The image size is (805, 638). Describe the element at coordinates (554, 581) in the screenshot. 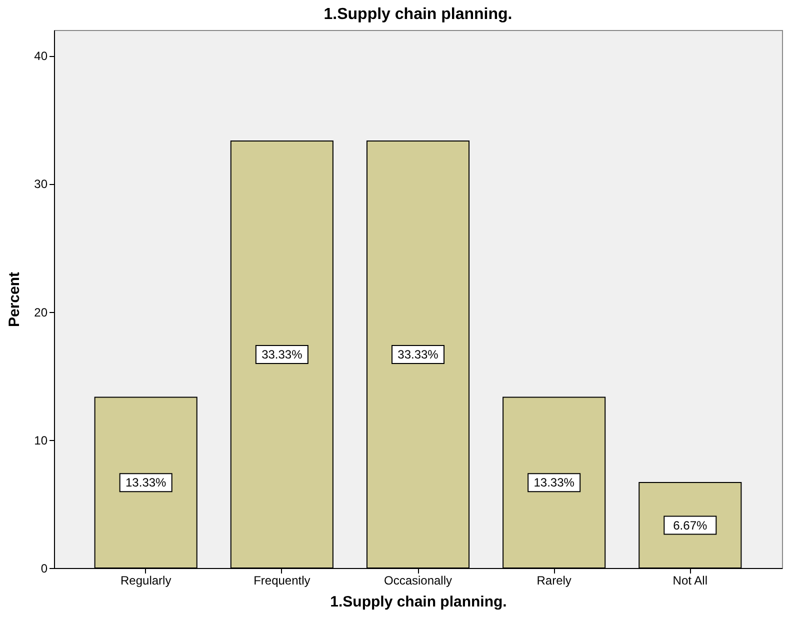

I see `x-tick-label: Rarely` at that location.